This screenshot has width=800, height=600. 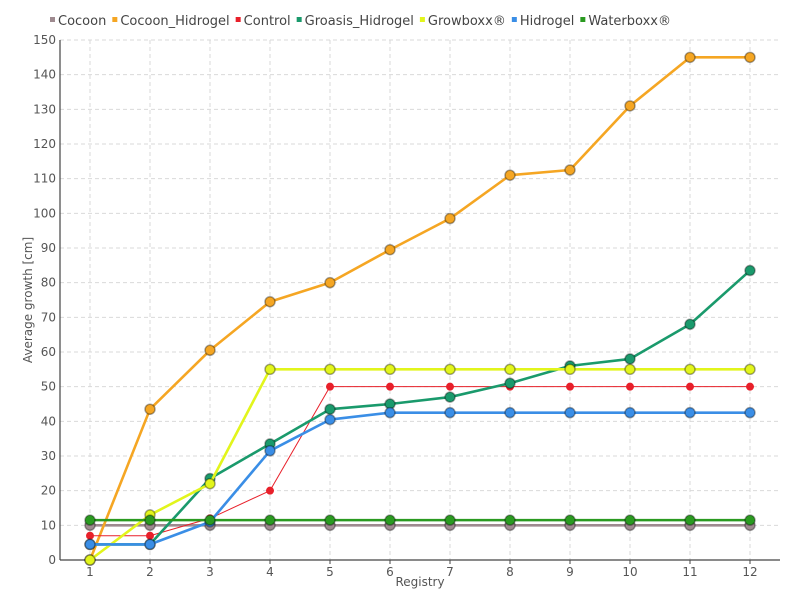 I want to click on legend-item: Groasis_Hidrogel, so click(x=355, y=21).